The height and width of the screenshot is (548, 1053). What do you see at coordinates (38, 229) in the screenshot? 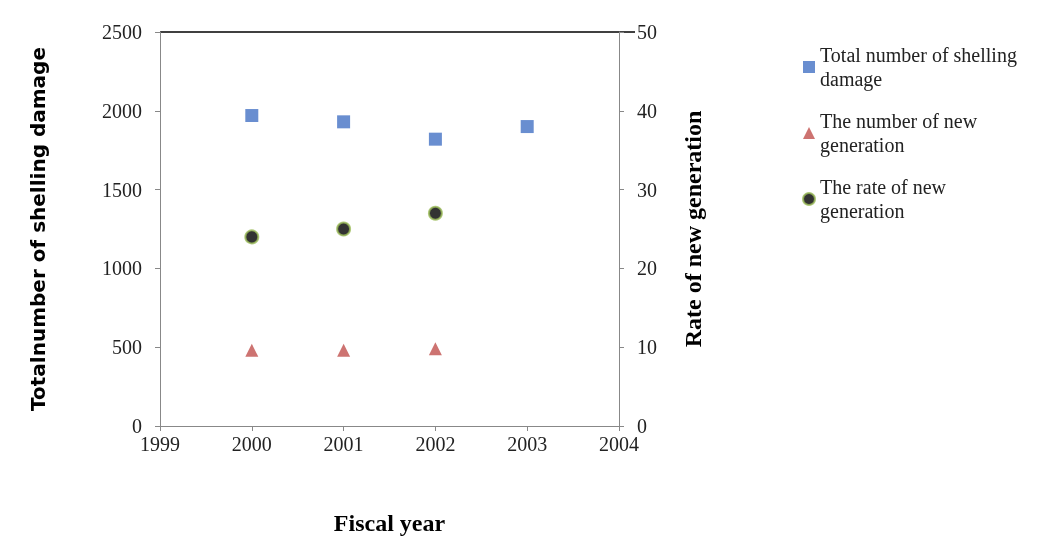
I see `y-axis-title: Totalnumber of shelling damage` at bounding box center [38, 229].